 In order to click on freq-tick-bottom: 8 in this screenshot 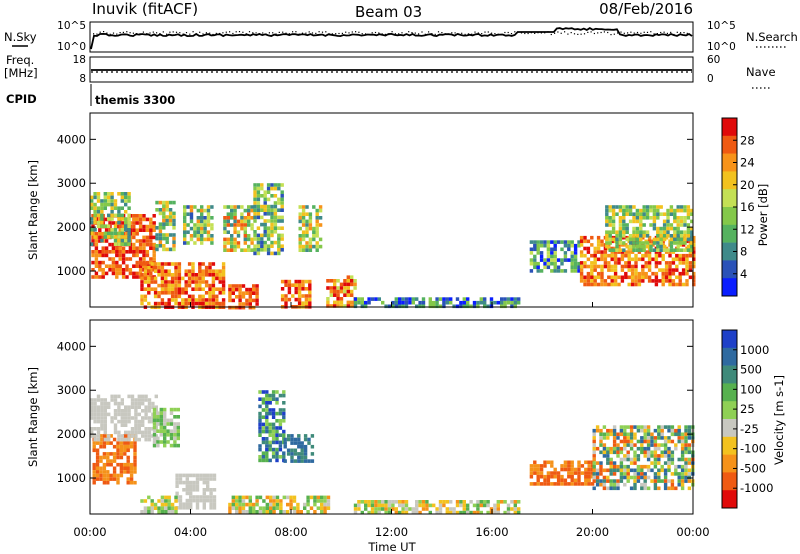, I will do `click(82, 79)`.